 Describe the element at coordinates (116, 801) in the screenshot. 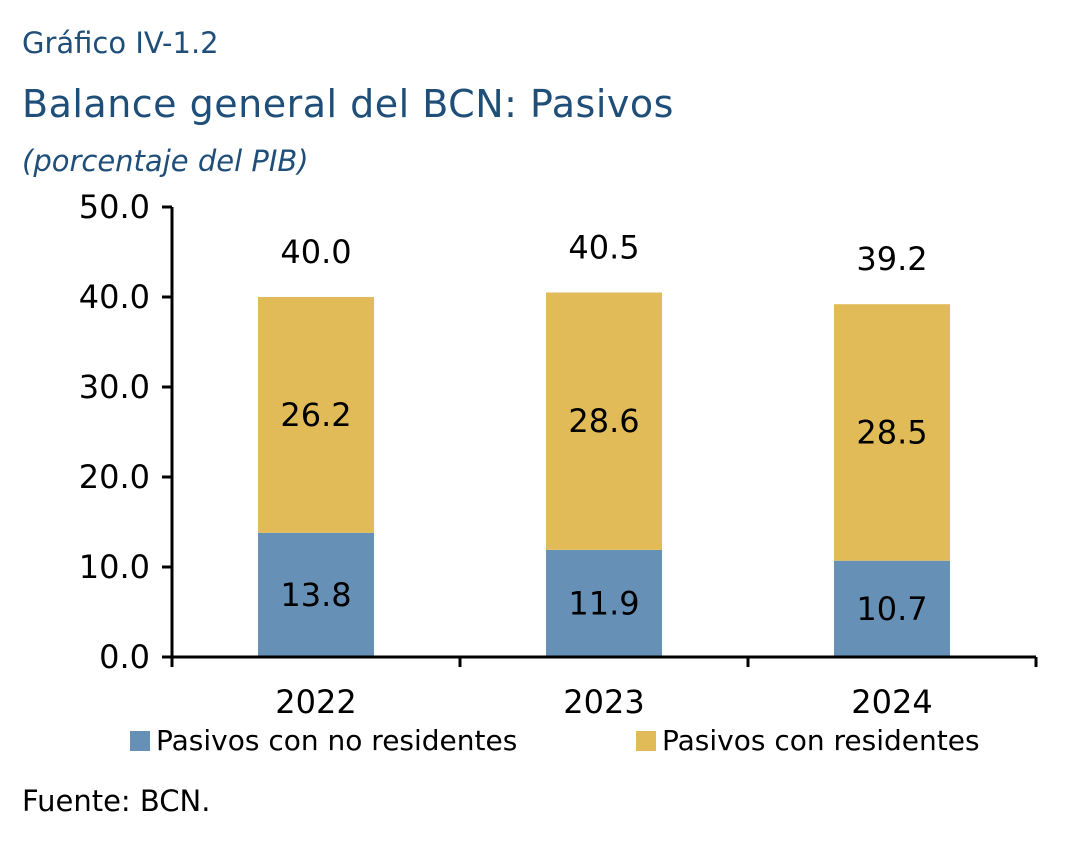

I see `source-note: Fuente: BCN.` at that location.